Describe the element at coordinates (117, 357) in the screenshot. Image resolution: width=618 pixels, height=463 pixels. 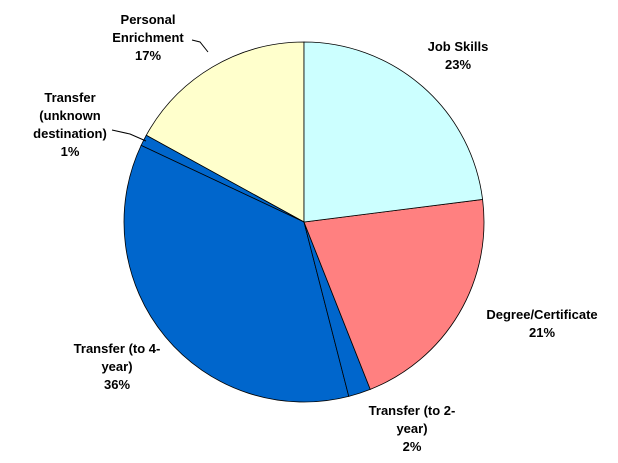
I see `category-name: Transfer (to 4-year)` at that location.